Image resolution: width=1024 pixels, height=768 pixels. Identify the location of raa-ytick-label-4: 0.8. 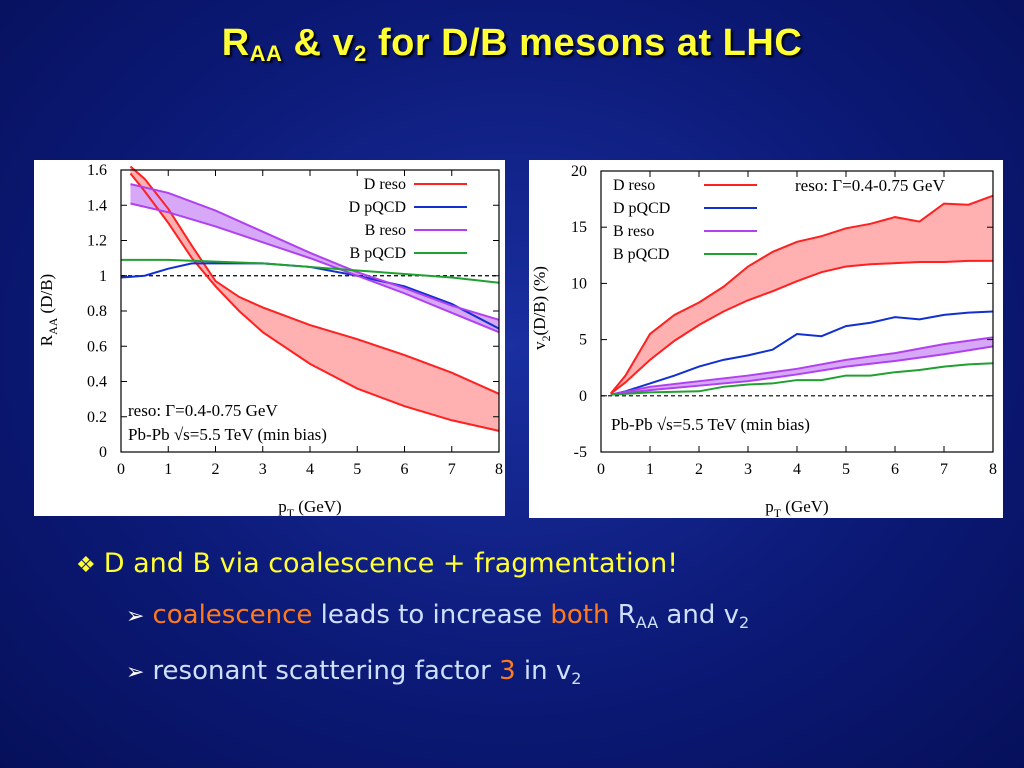
(97, 311).